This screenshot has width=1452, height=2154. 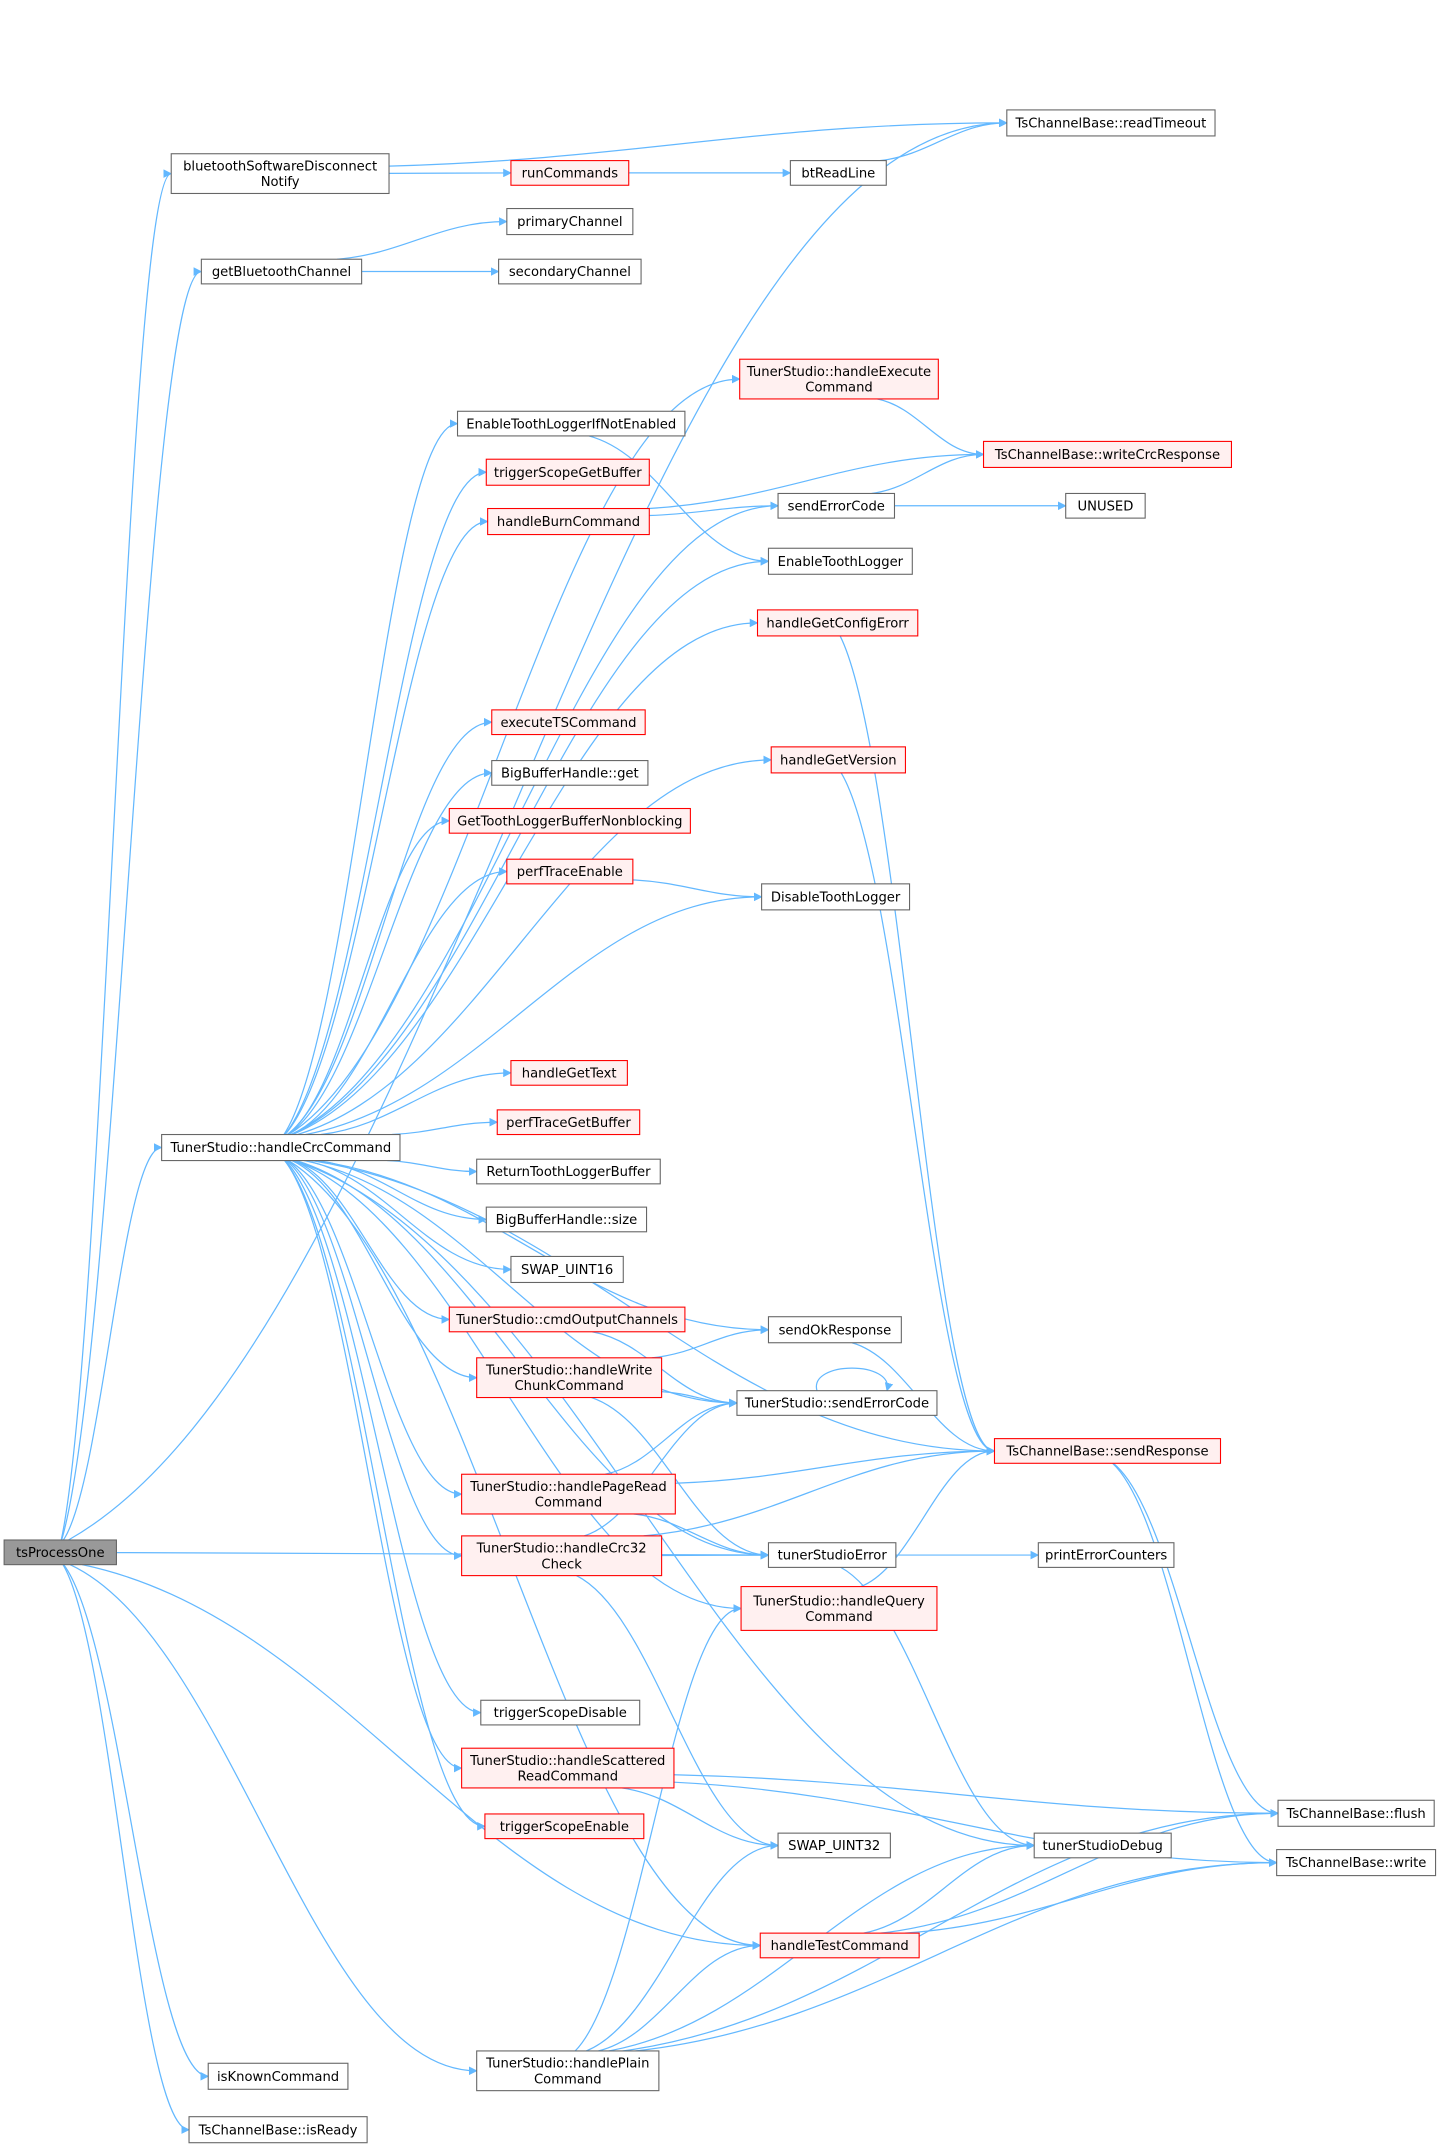 What do you see at coordinates (838, 1601) in the screenshot?
I see `node-label: TunerStudio::handleQuery` at bounding box center [838, 1601].